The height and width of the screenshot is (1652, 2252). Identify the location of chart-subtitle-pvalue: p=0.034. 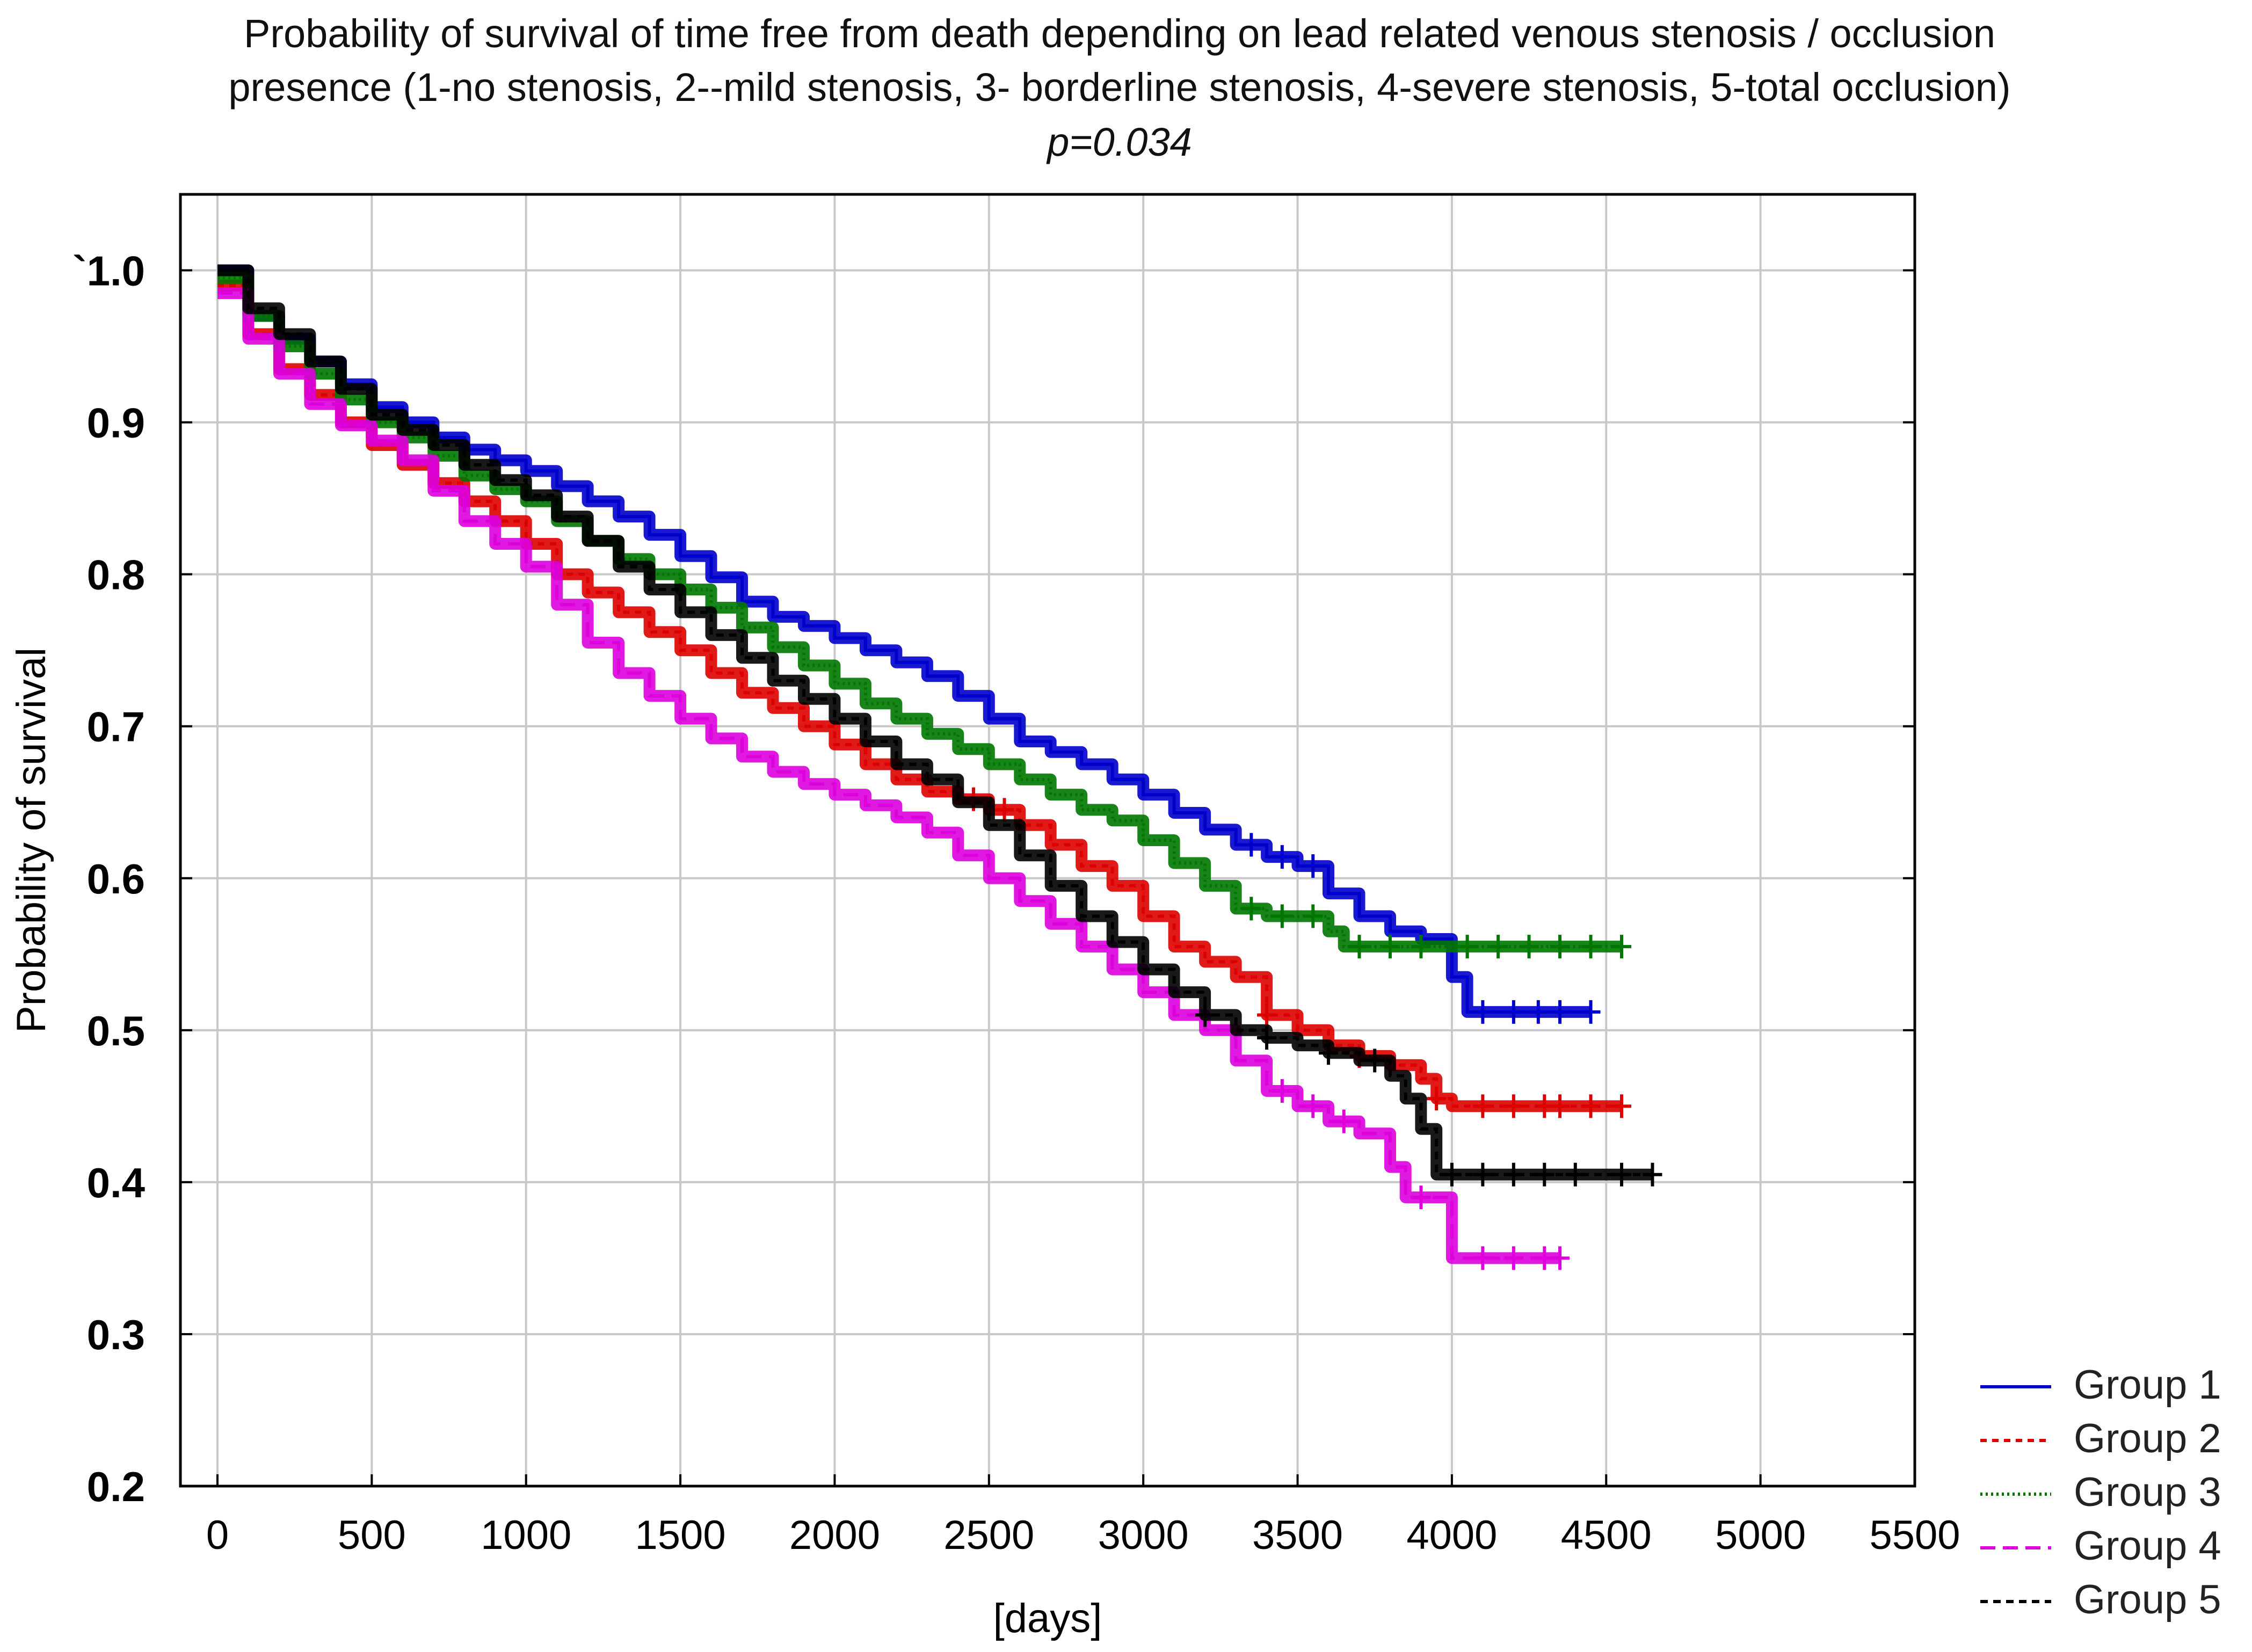
(1119, 142).